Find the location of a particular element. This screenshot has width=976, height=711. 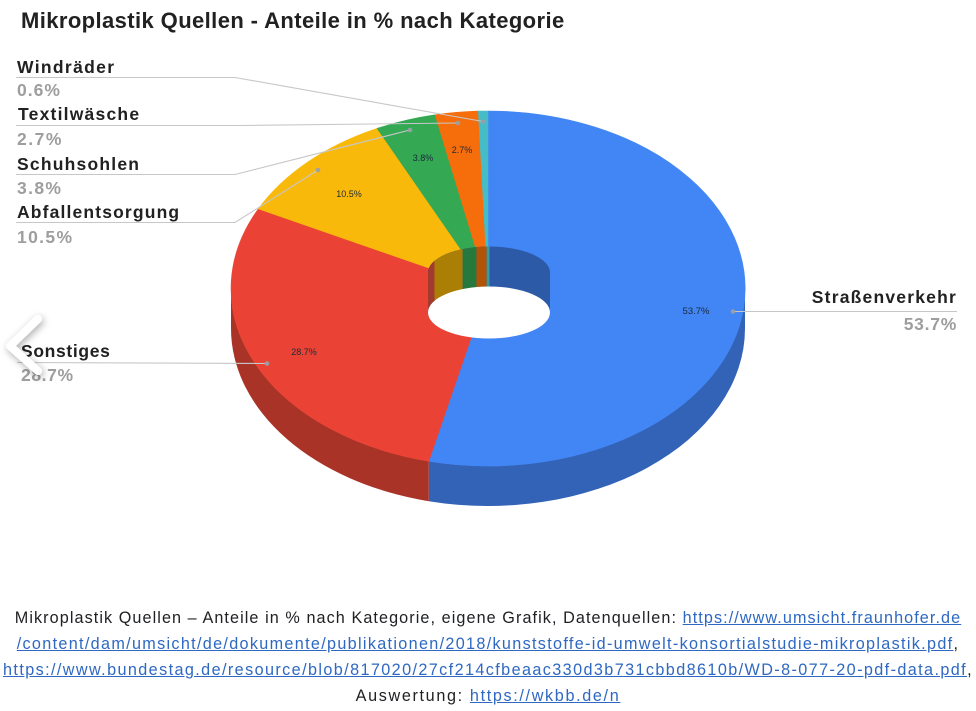

svg-text: 10.5% is located at coordinates (349, 194).